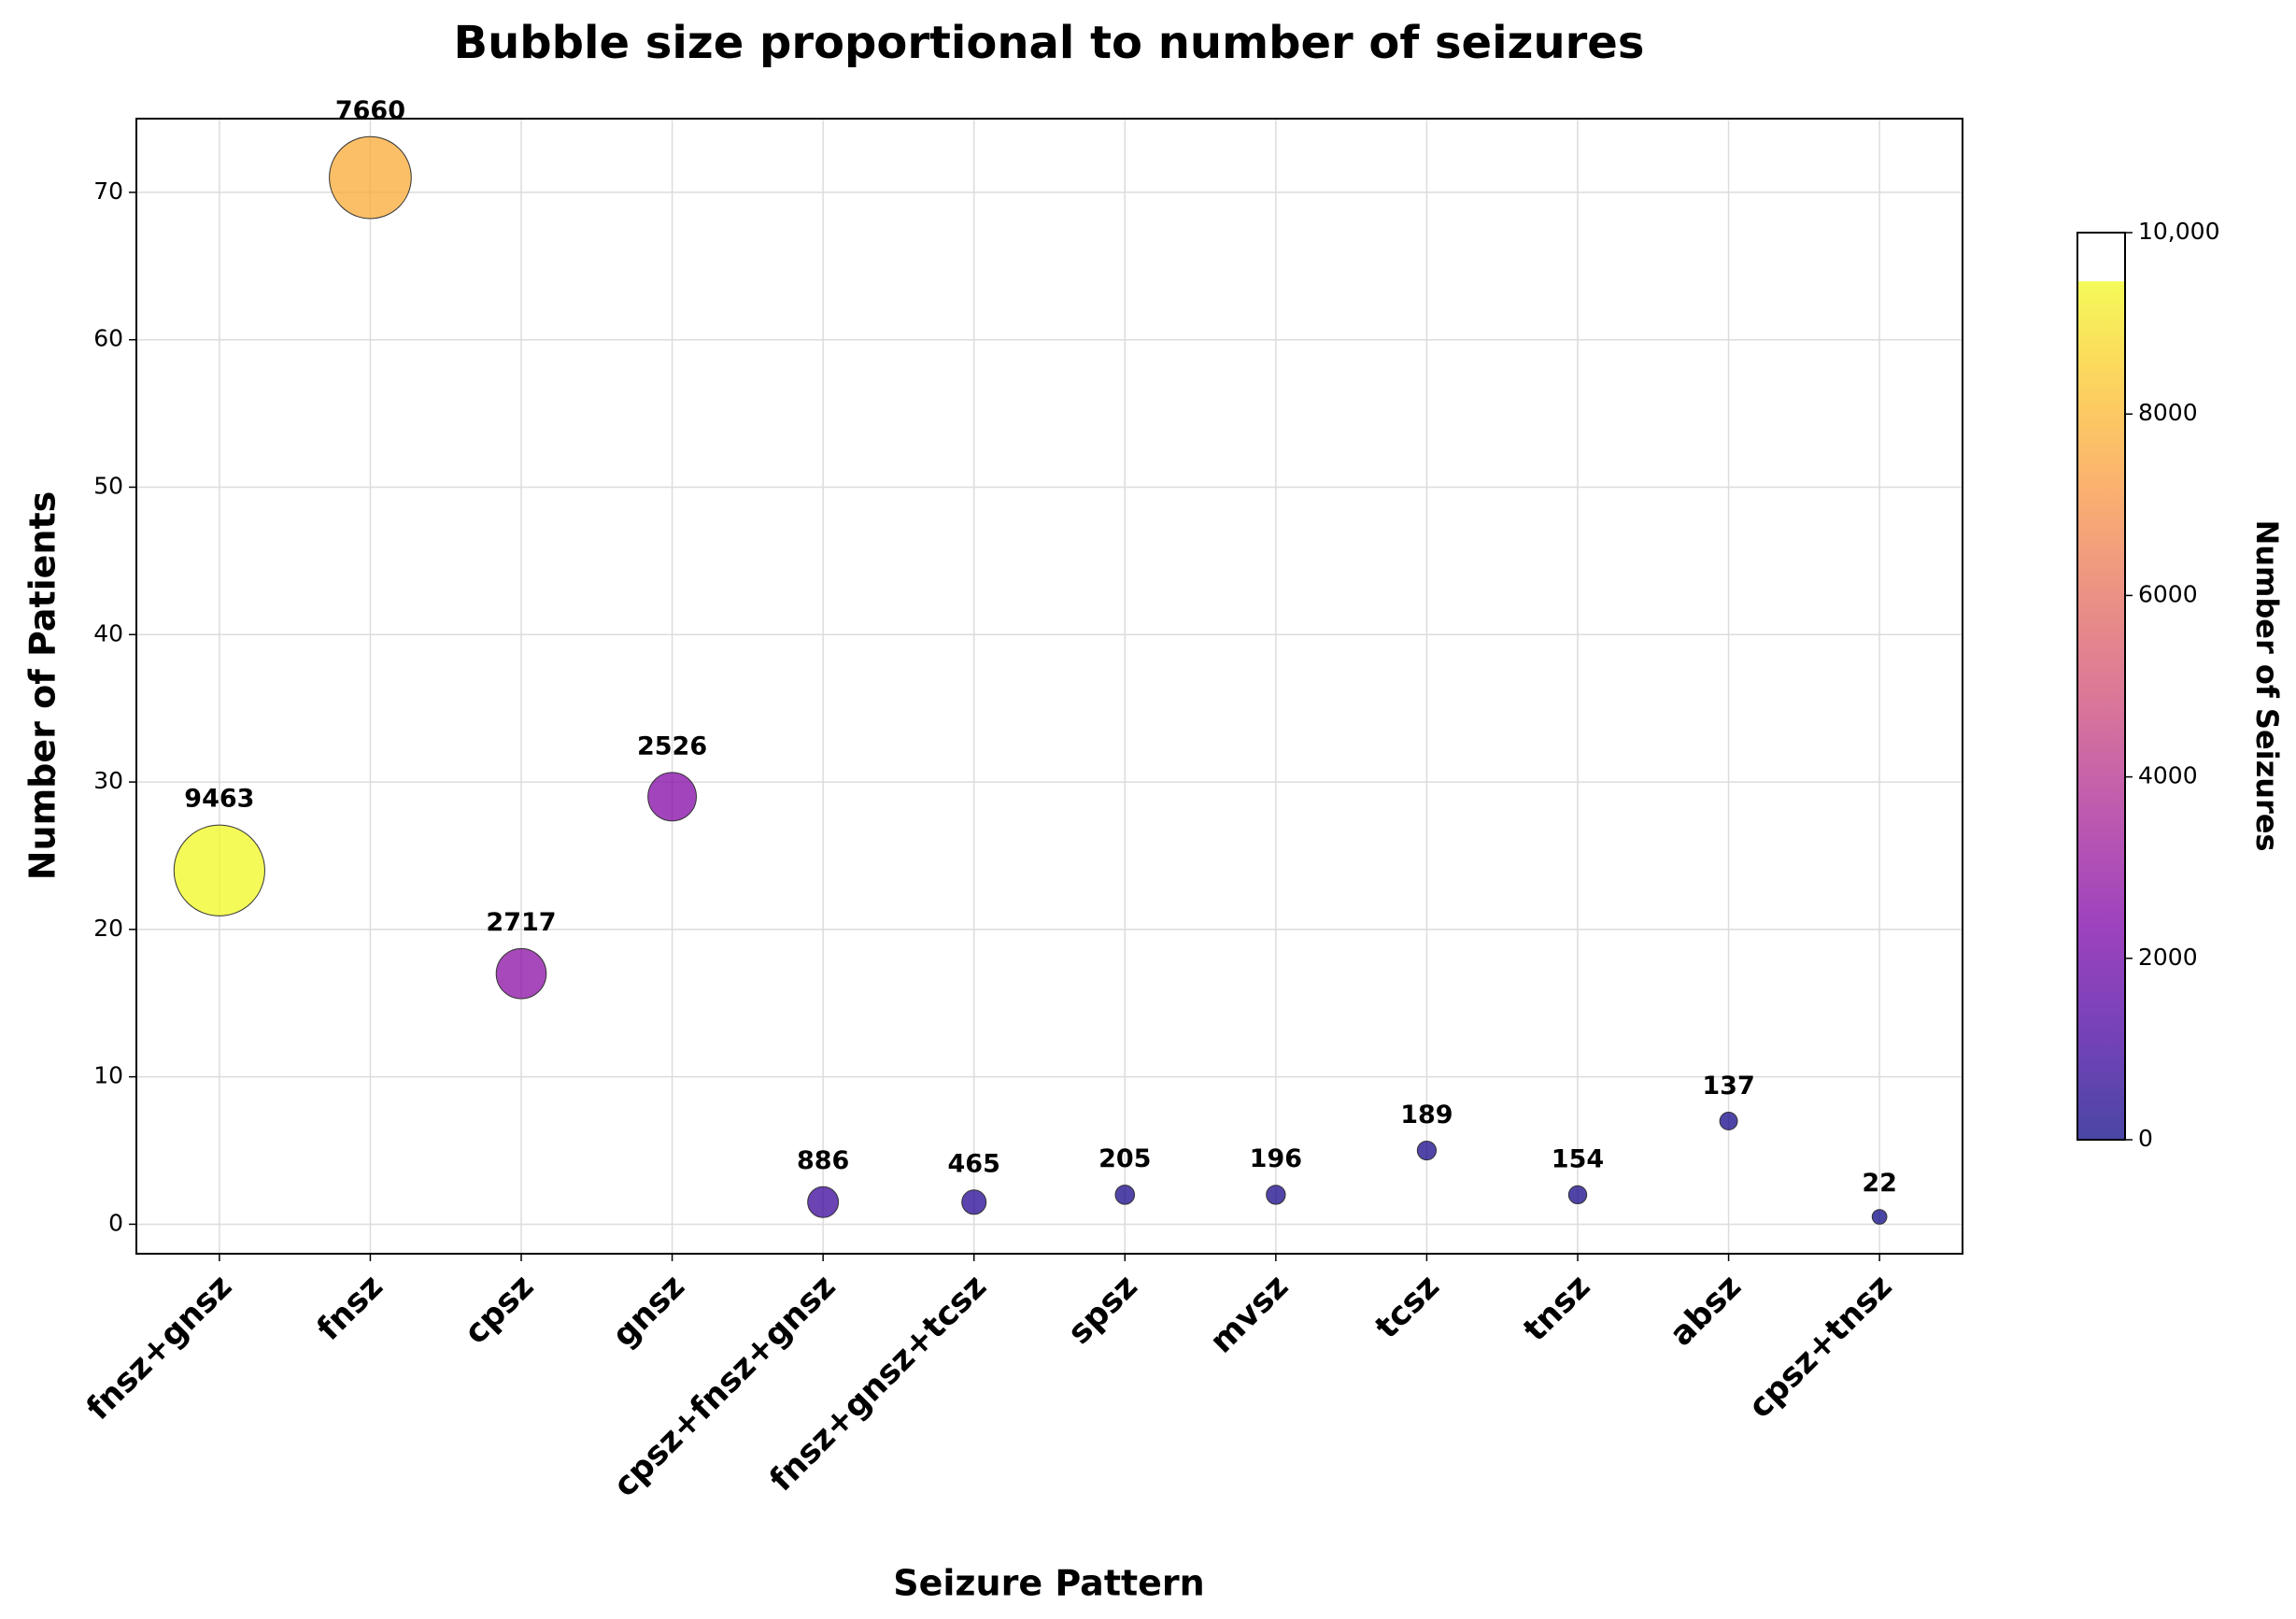 The width and height of the screenshot is (2296, 1619). What do you see at coordinates (350, 1308) in the screenshot?
I see `x-tick-label: fnsz` at bounding box center [350, 1308].